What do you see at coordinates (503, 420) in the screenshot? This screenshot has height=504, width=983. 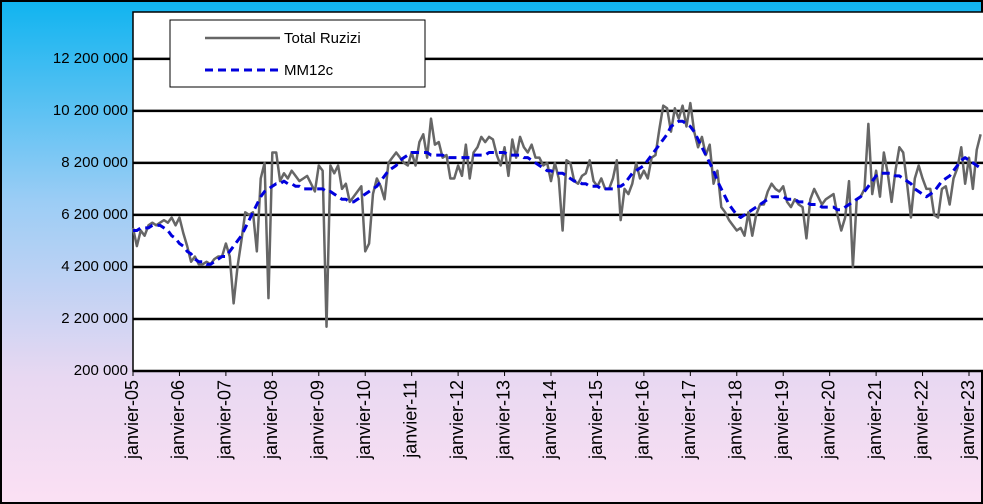 I see `x-tick-label: janvier-13` at bounding box center [503, 420].